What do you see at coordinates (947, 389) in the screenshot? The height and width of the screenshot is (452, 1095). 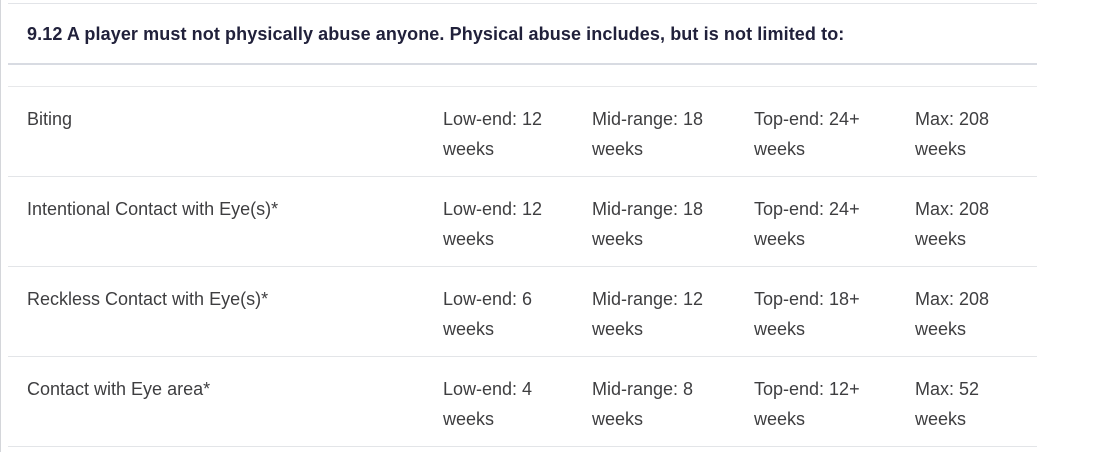 I see `max-value: Max: 52` at bounding box center [947, 389].